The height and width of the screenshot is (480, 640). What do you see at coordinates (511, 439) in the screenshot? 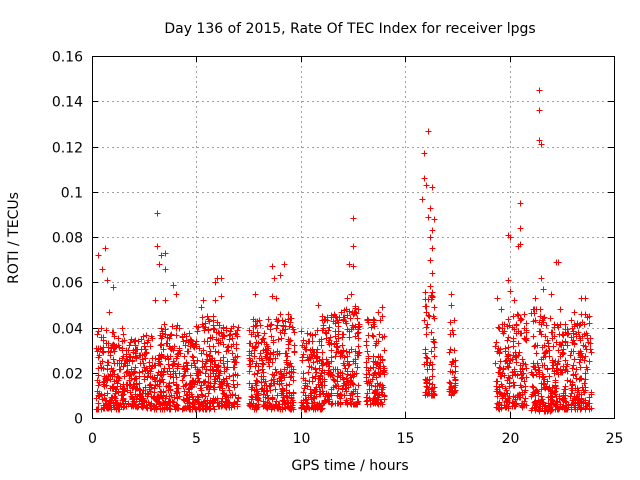
I see `x-tick-label: 20` at bounding box center [511, 439].